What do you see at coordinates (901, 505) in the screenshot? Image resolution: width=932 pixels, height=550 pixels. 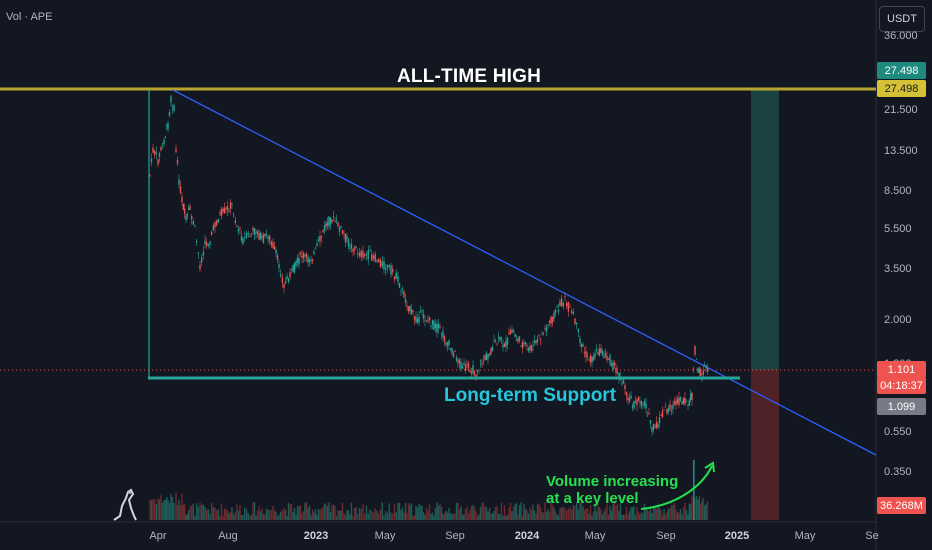 I see `volume-tag: 36.268M` at bounding box center [901, 505].